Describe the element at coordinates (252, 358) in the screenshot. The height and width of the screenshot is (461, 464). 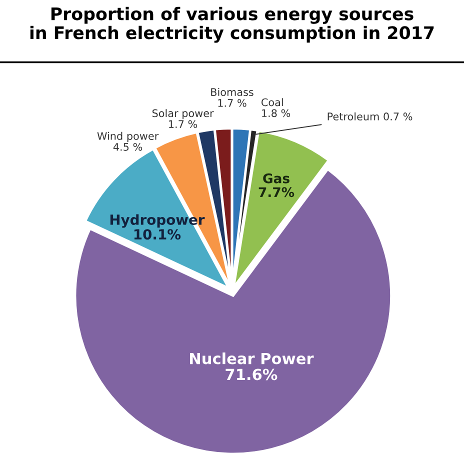
I see `slice-label: Nuclear Power` at that location.